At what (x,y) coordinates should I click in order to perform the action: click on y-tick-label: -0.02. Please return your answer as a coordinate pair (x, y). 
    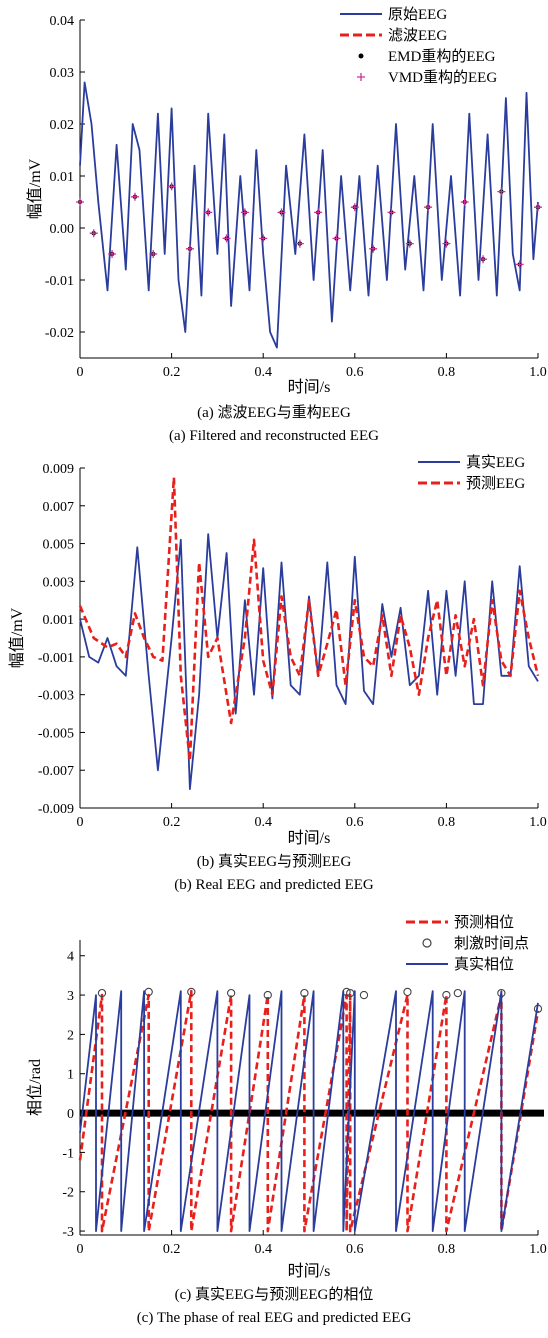
    Looking at the image, I should click on (59, 333).